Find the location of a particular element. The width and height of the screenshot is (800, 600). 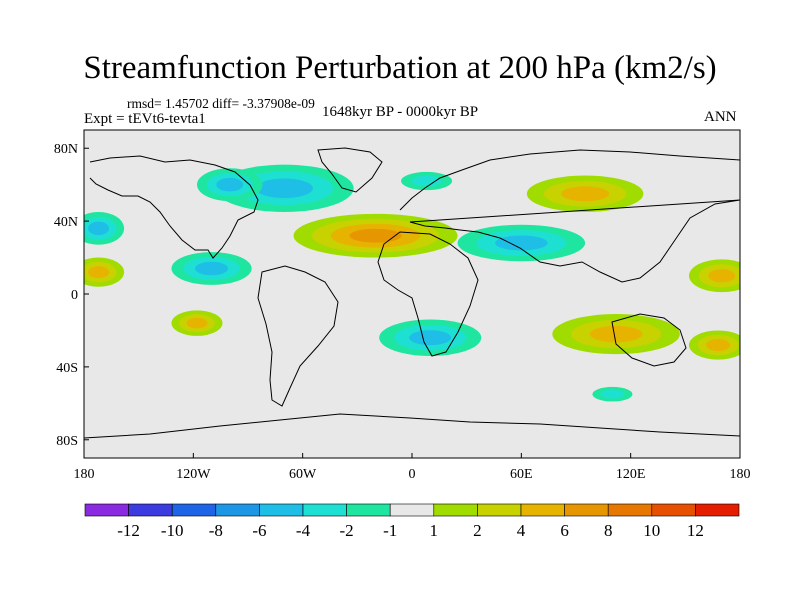

colorbar-label-2: -8 is located at coordinates (216, 530).